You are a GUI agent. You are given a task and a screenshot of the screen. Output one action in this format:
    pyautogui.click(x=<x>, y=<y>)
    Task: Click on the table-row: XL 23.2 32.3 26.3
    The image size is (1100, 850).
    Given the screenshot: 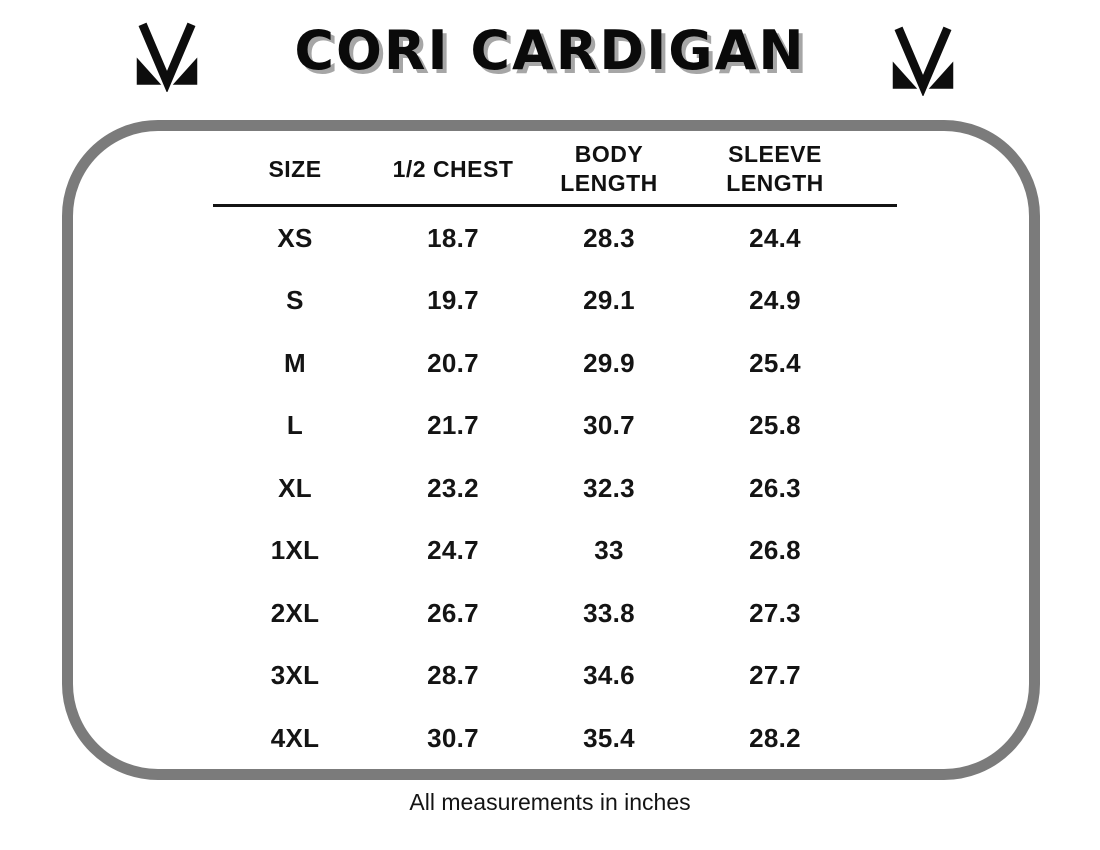 What is the action you would take?
    pyautogui.click(x=555, y=488)
    